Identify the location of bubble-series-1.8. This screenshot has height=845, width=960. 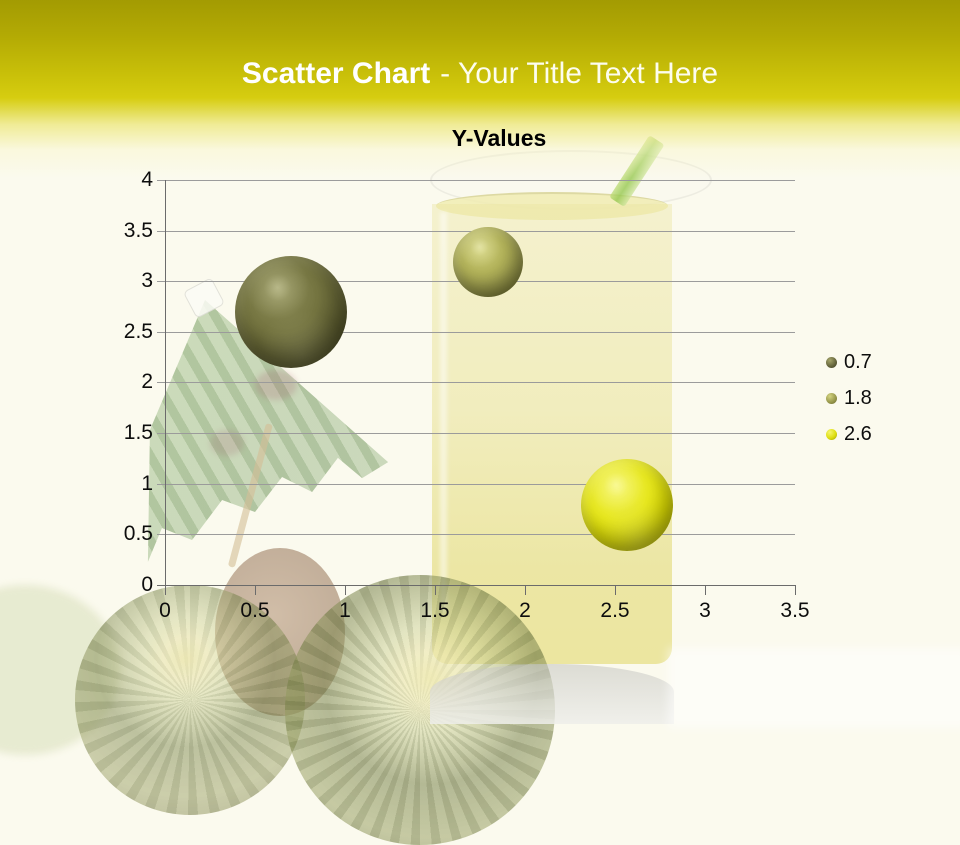
(488, 262).